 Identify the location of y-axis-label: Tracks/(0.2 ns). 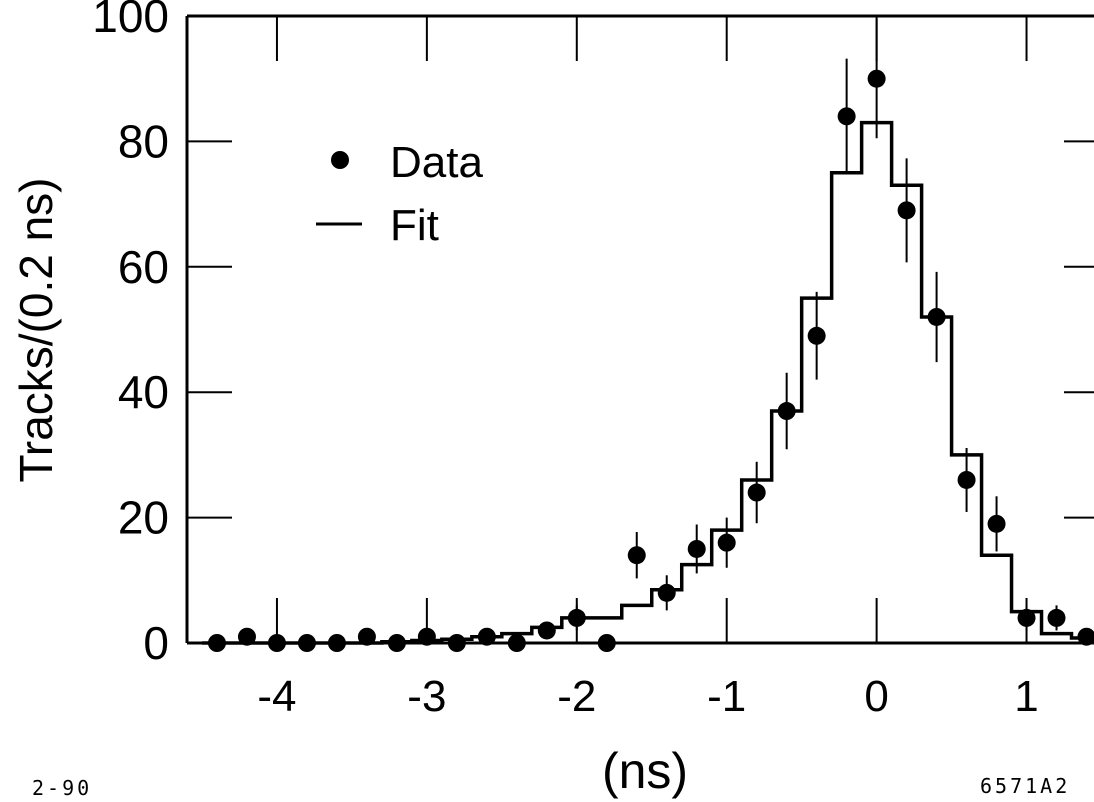
(36, 329).